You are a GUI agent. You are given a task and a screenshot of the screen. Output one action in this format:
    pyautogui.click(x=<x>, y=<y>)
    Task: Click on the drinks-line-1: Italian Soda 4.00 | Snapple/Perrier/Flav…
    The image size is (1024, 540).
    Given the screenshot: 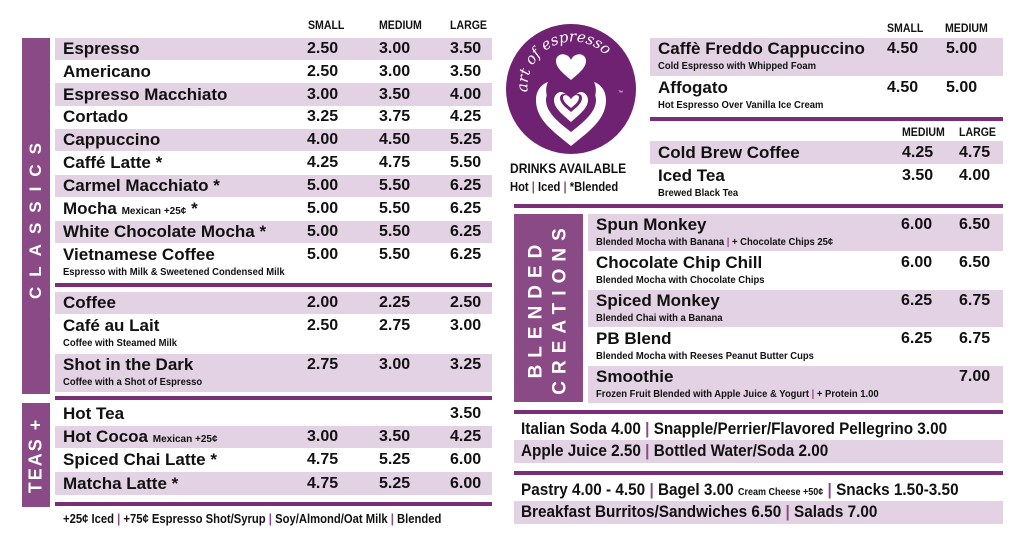 What is the action you would take?
    pyautogui.click(x=734, y=428)
    